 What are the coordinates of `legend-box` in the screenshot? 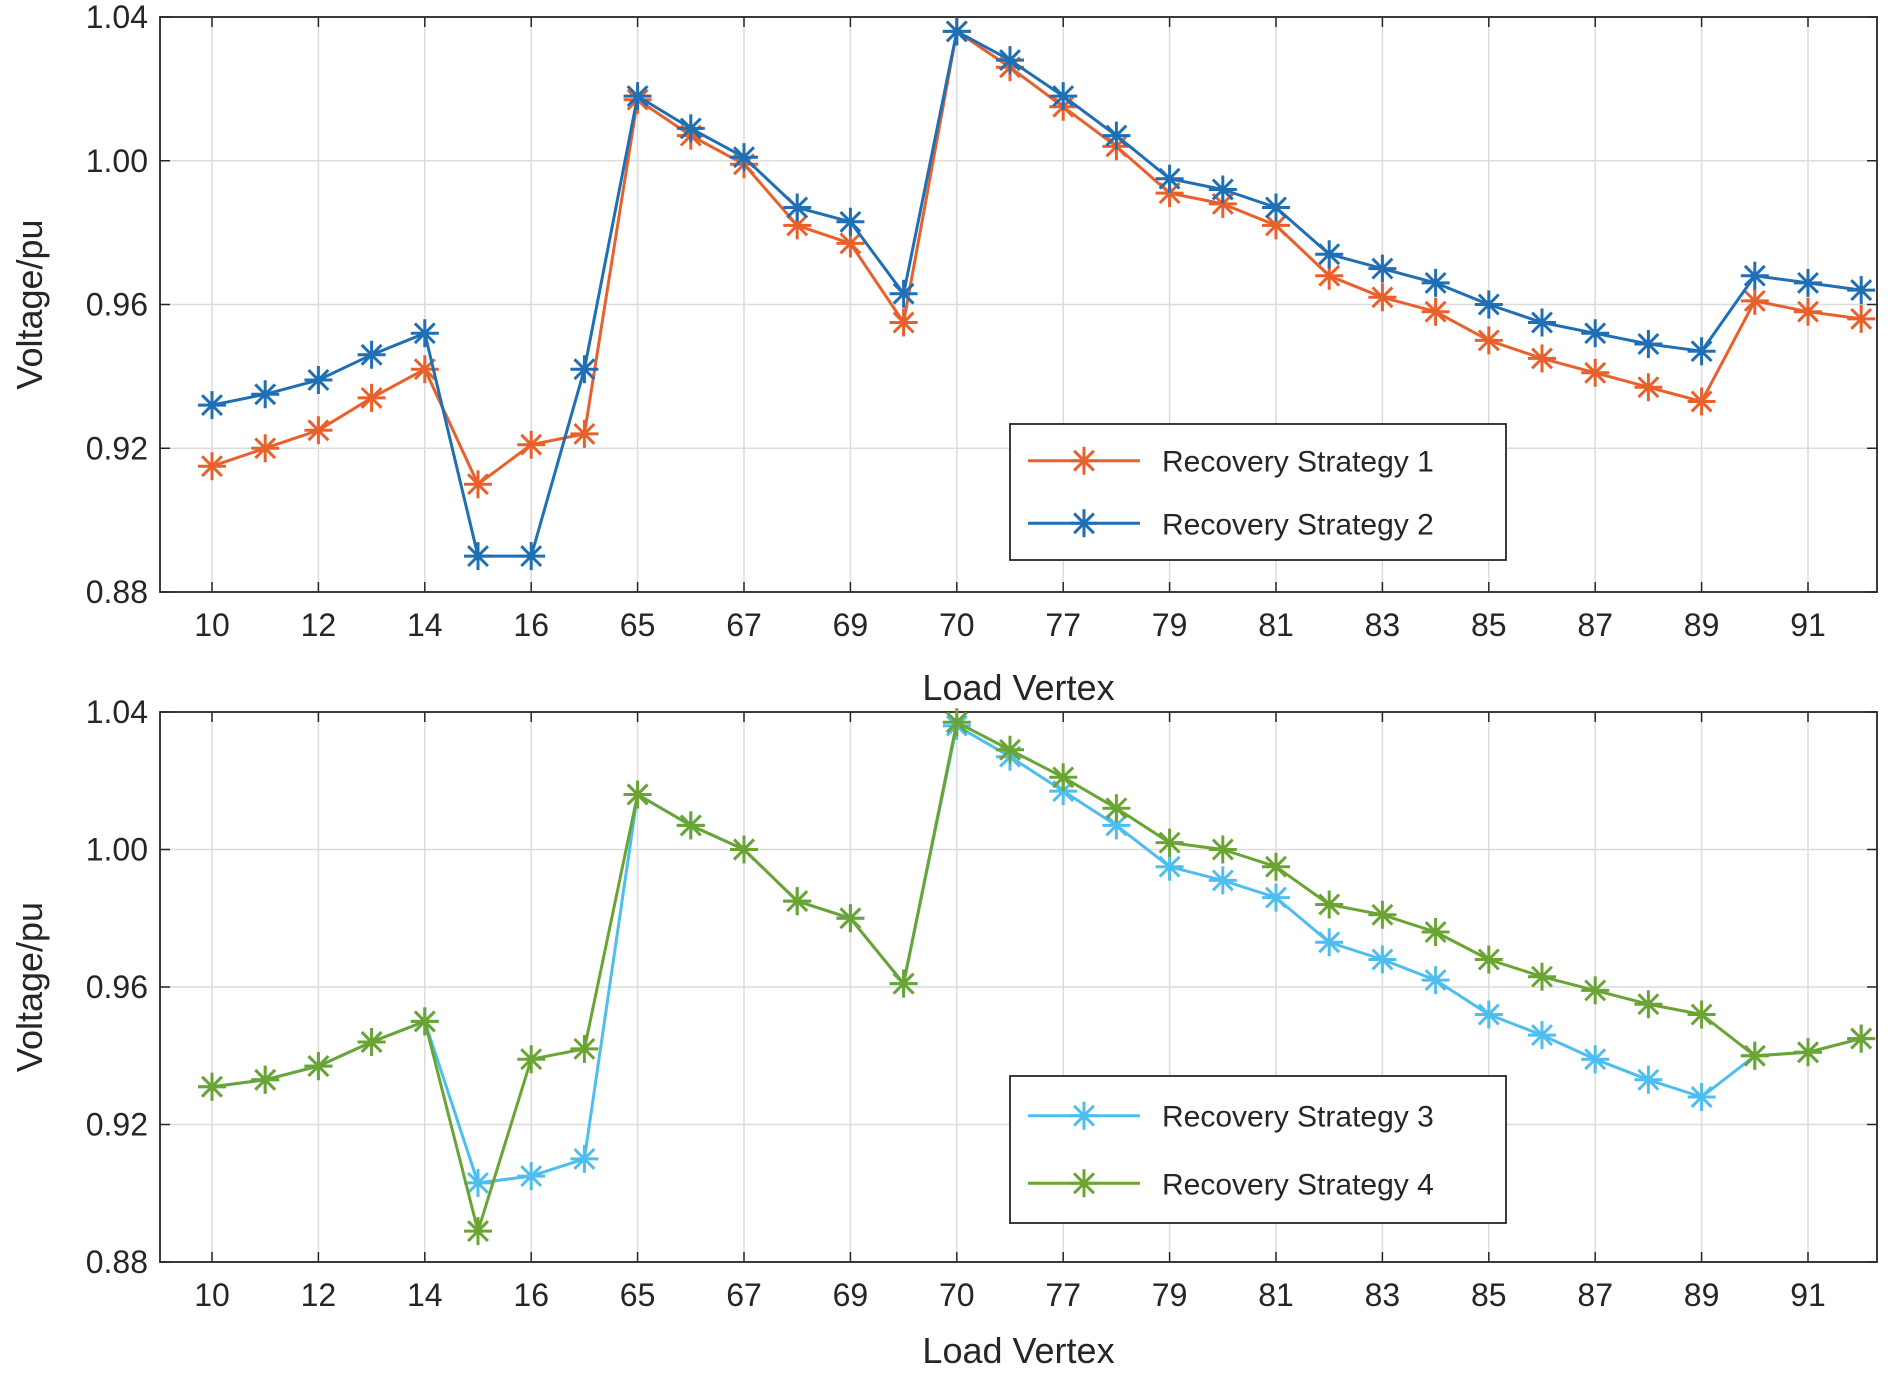 It's located at (1258, 1149).